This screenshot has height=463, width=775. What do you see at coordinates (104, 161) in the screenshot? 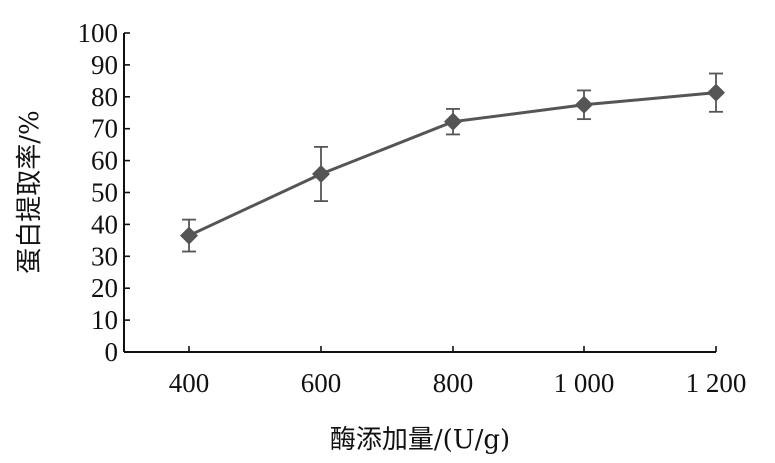
I see `y-tick-label: 60` at bounding box center [104, 161].